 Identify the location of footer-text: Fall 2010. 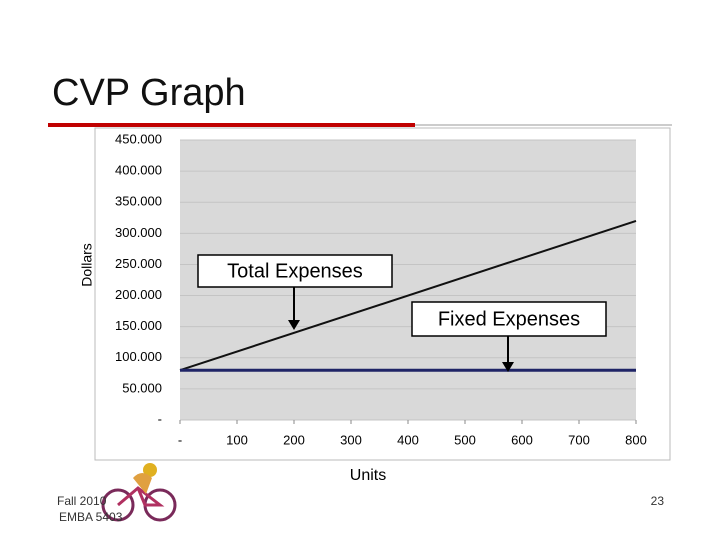
(82, 501).